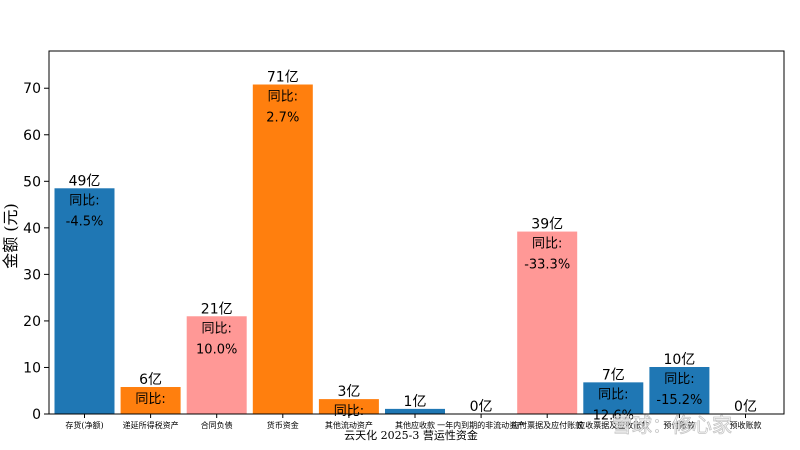  Describe the element at coordinates (32, 136) in the screenshot. I see `y-tick-label: 60` at that location.